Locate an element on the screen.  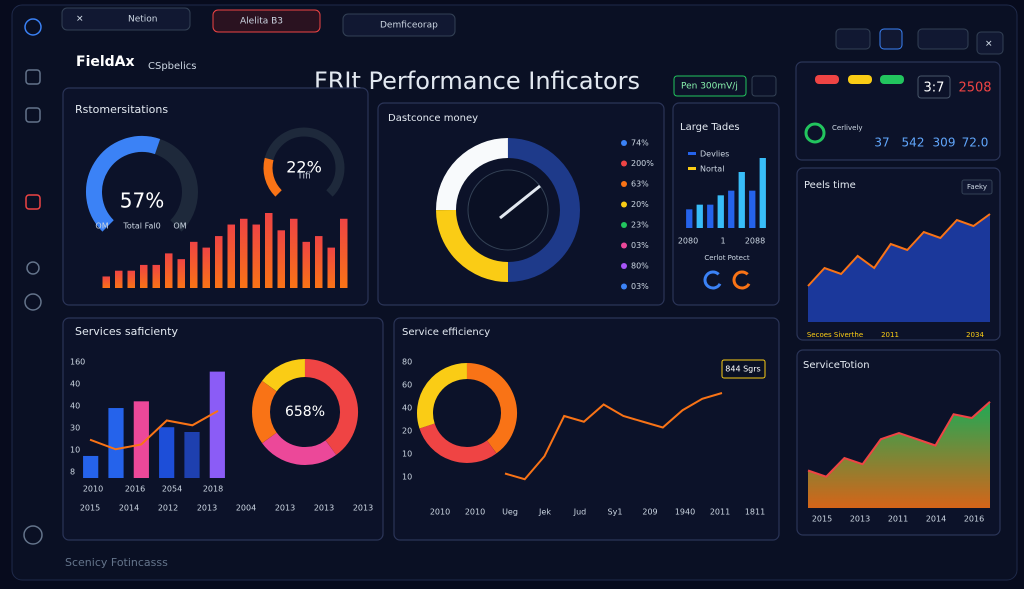
gauge-label: 57% is located at coordinates (142, 201).